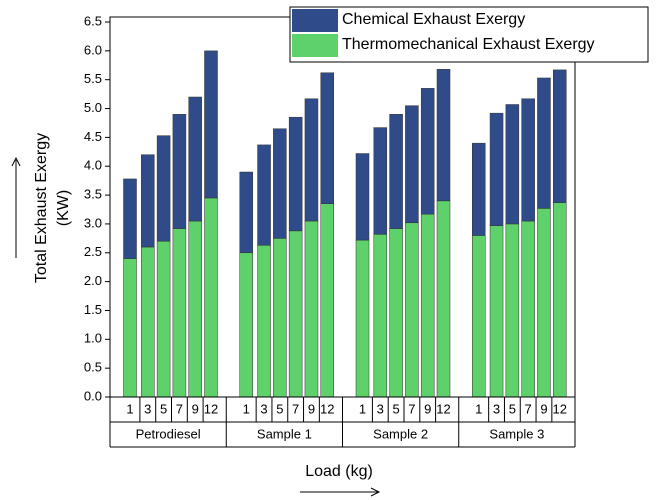 This screenshot has height=500, width=660. Describe the element at coordinates (93, 78) in the screenshot. I see `y-tick-label: 5.5` at that location.